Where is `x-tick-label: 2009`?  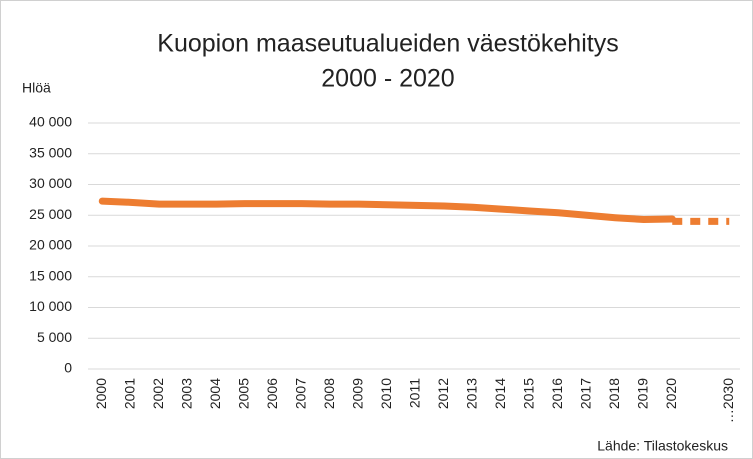 x-tick-label: 2009 is located at coordinates (357, 393).